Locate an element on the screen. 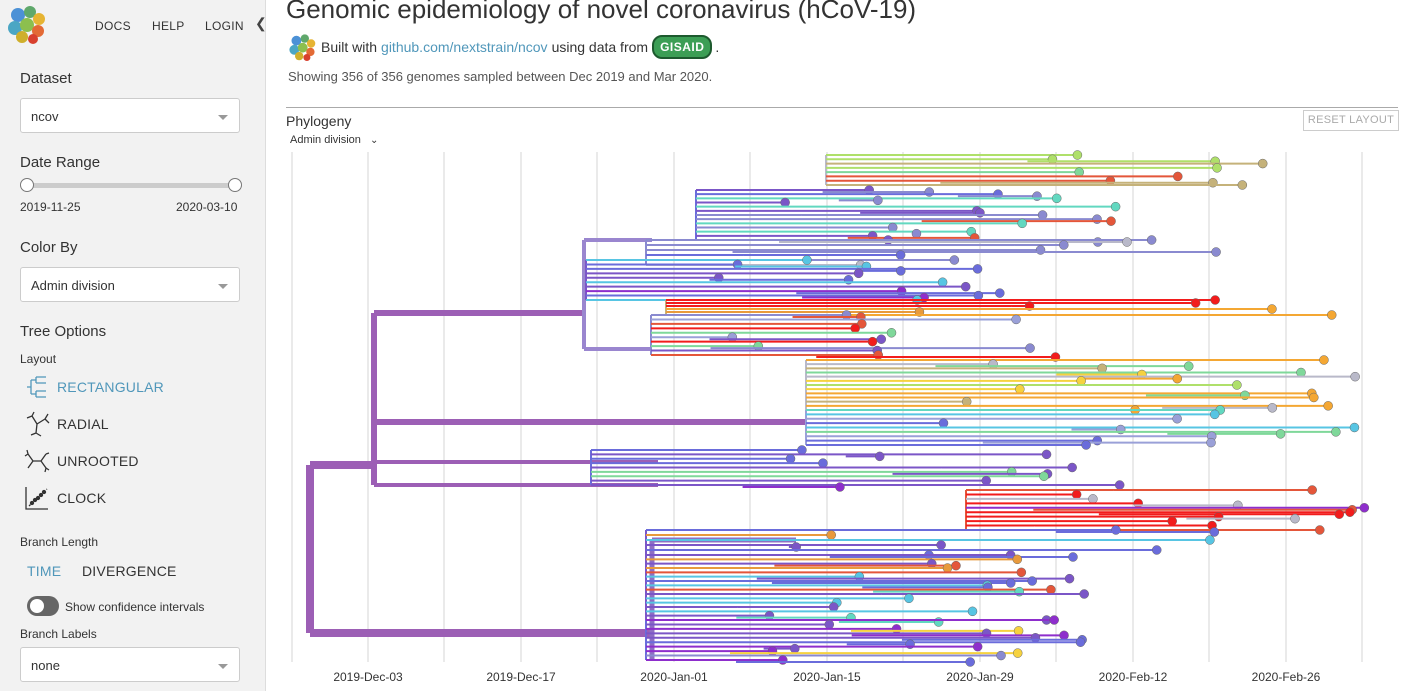  branch-length-divergence-option: DIVERGENCE is located at coordinates (129, 571).